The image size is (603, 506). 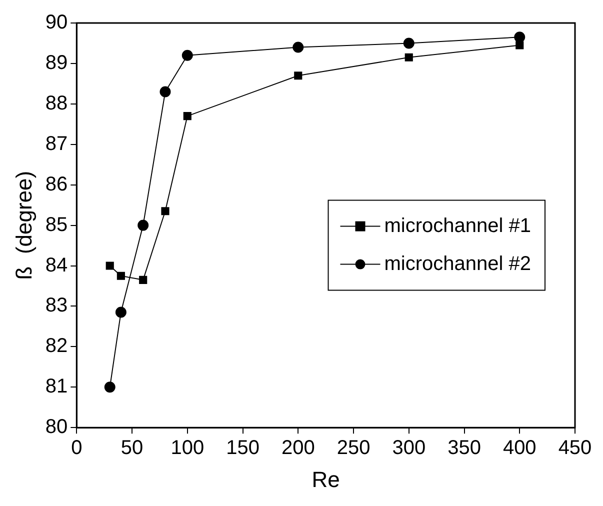 What do you see at coordinates (464, 448) in the screenshot?
I see `x-tick-label: 350` at bounding box center [464, 448].